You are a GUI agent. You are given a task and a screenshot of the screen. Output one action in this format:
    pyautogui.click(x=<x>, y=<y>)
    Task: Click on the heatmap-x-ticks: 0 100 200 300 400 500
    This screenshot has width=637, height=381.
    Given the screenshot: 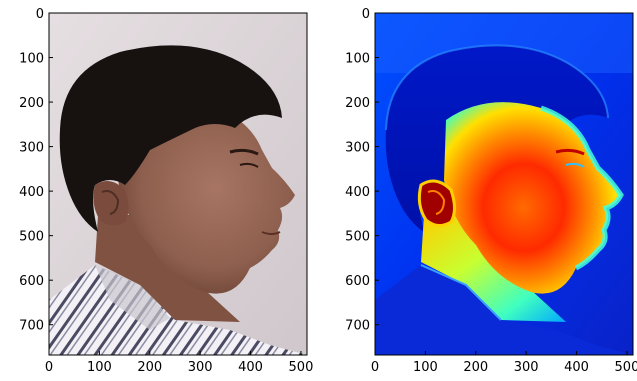 What is the action you would take?
    pyautogui.click(x=504, y=363)
    